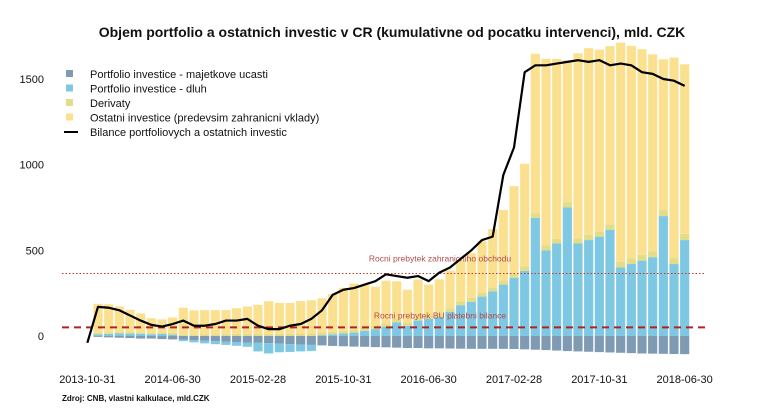 The image size is (763, 414). I want to click on reference-line-label-1: Rocni prebytek zahranicniho obchodu, so click(440, 258).